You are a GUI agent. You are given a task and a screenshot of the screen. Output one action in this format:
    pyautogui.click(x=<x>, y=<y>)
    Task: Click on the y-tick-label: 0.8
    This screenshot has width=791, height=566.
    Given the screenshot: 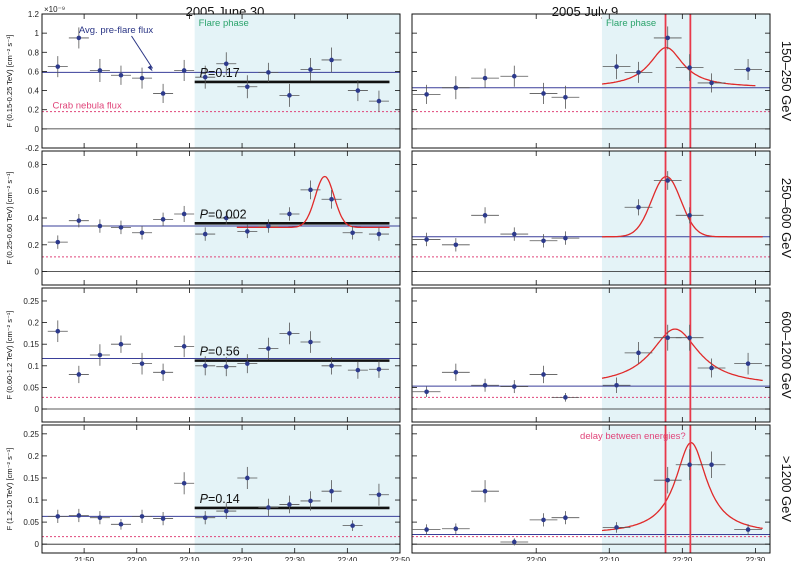 What is the action you would take?
    pyautogui.click(x=34, y=164)
    